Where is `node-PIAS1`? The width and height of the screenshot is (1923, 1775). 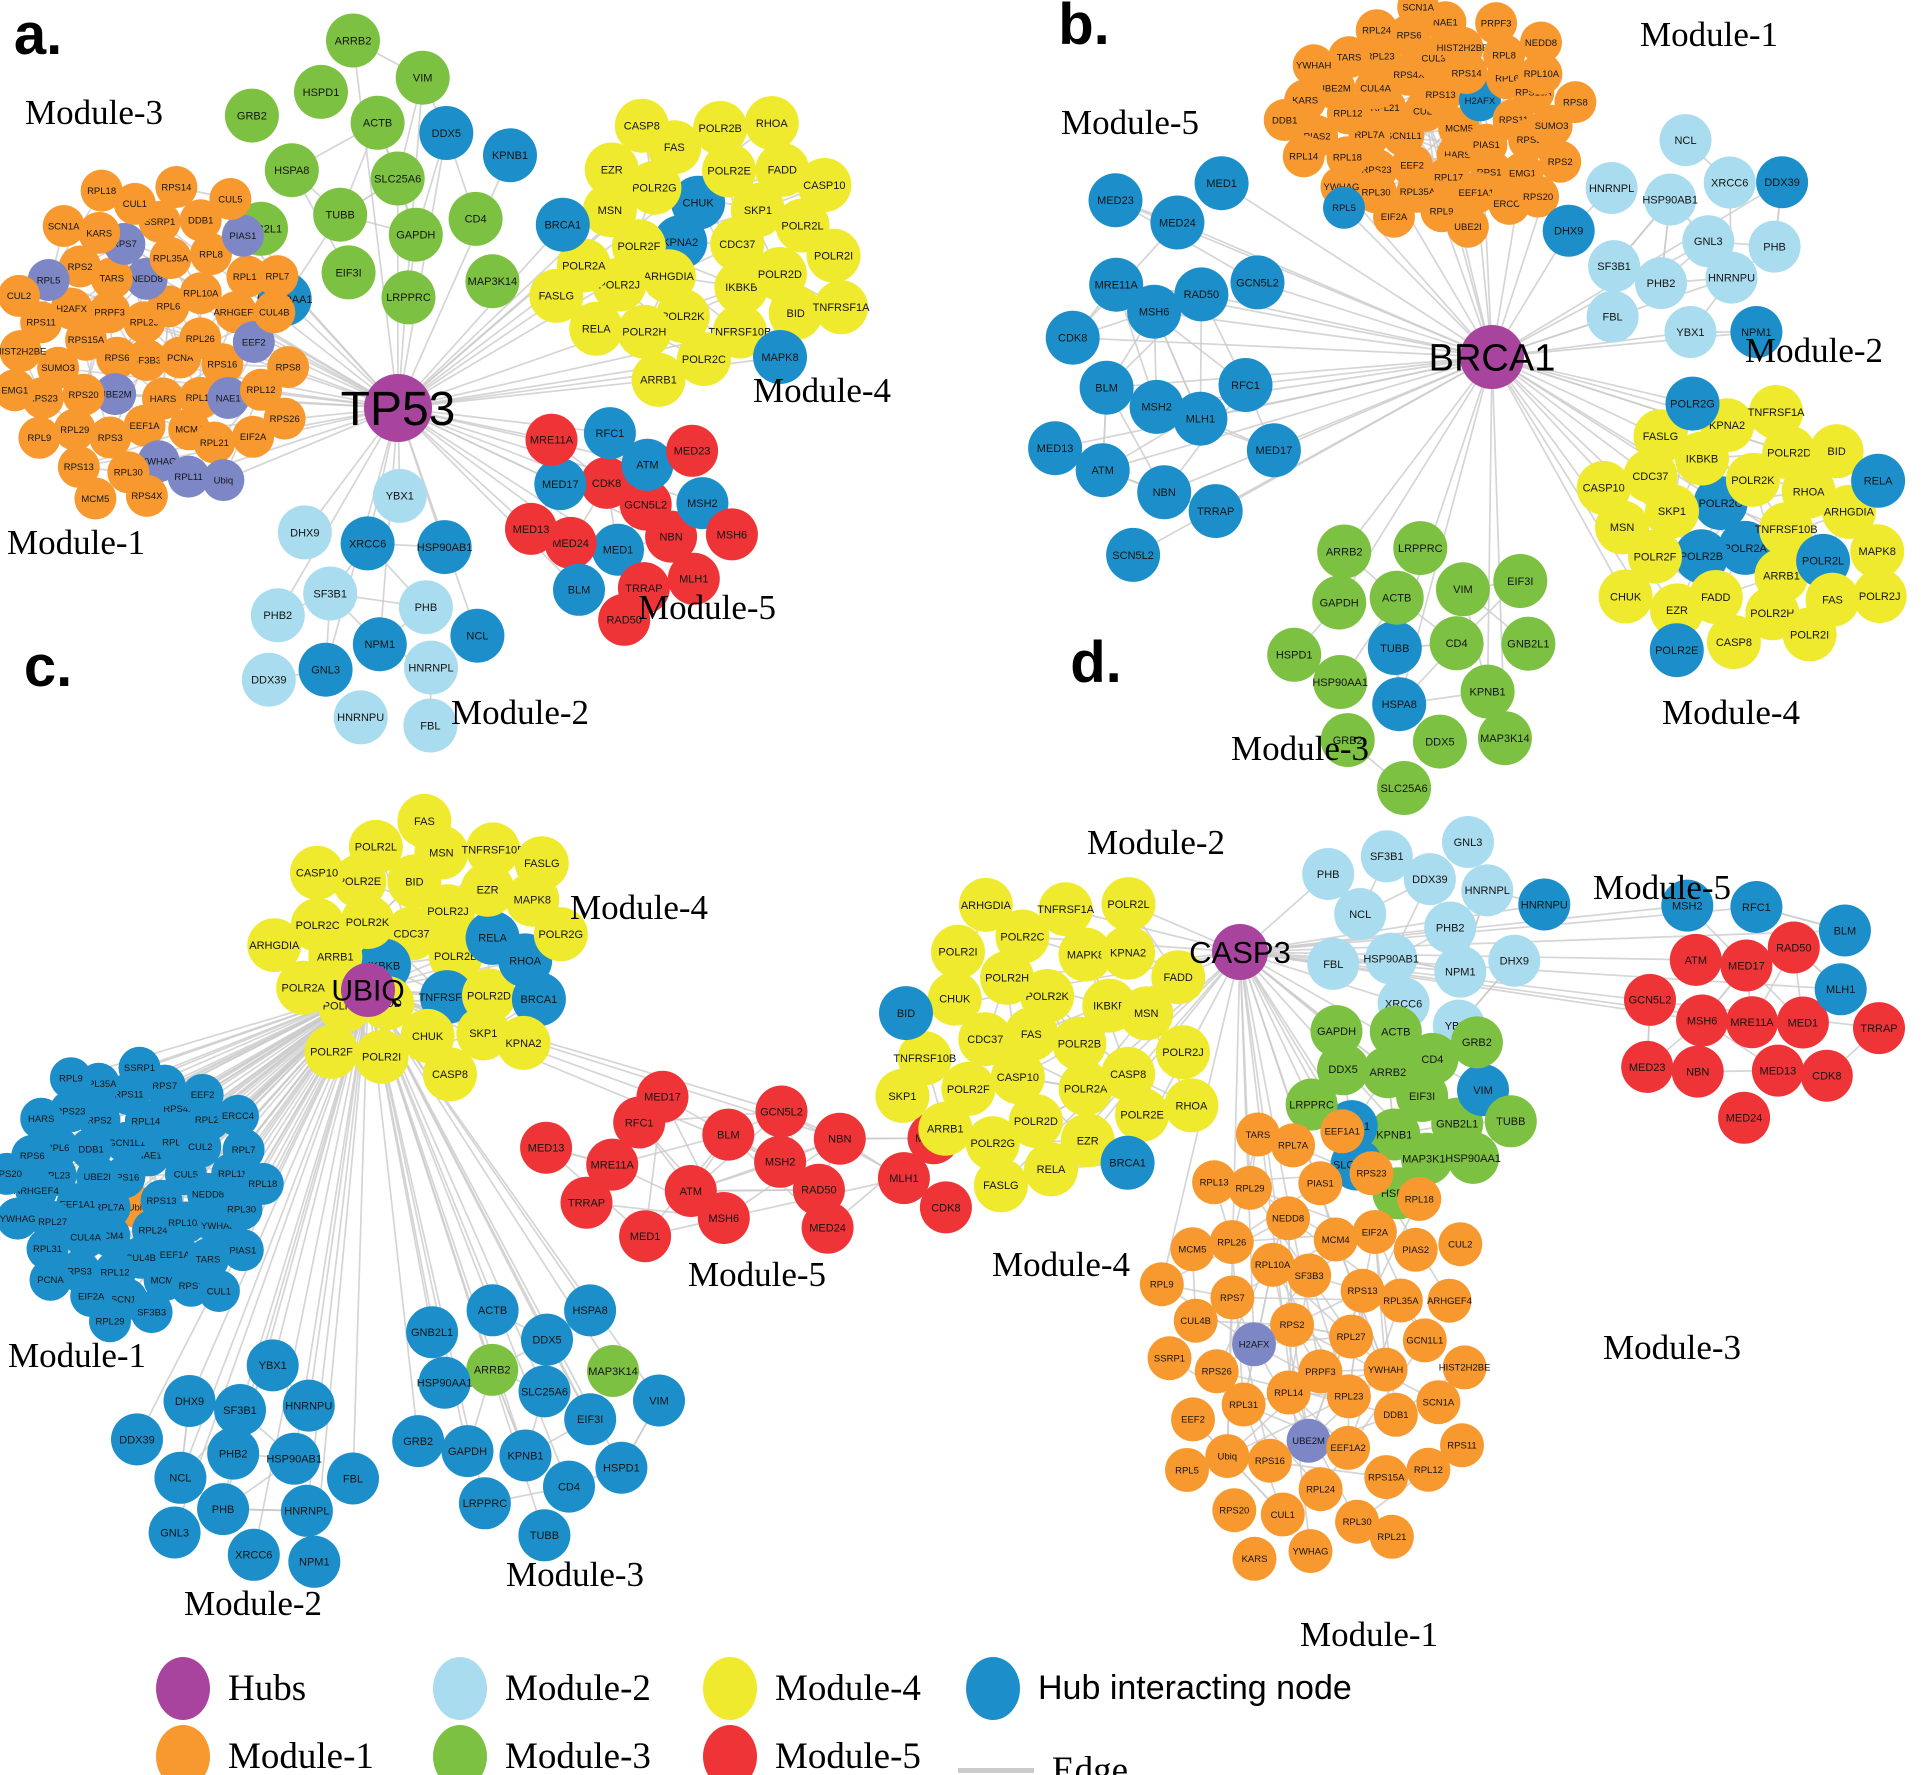
node-PIAS1 is located at coordinates (242, 235).